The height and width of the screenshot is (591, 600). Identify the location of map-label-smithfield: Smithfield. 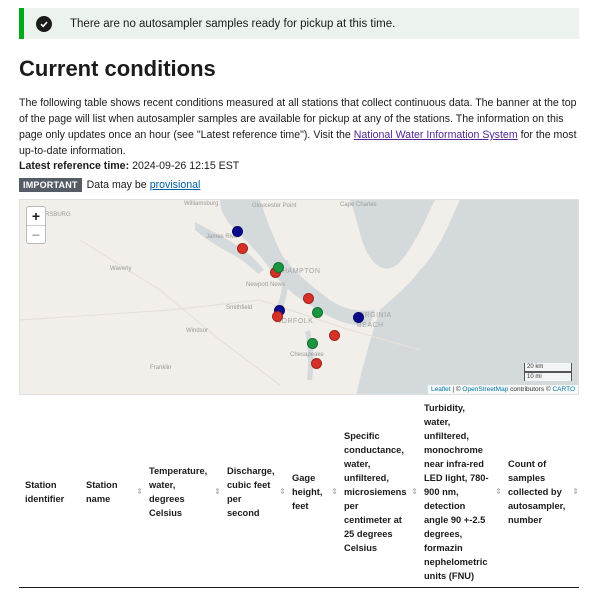
(239, 308).